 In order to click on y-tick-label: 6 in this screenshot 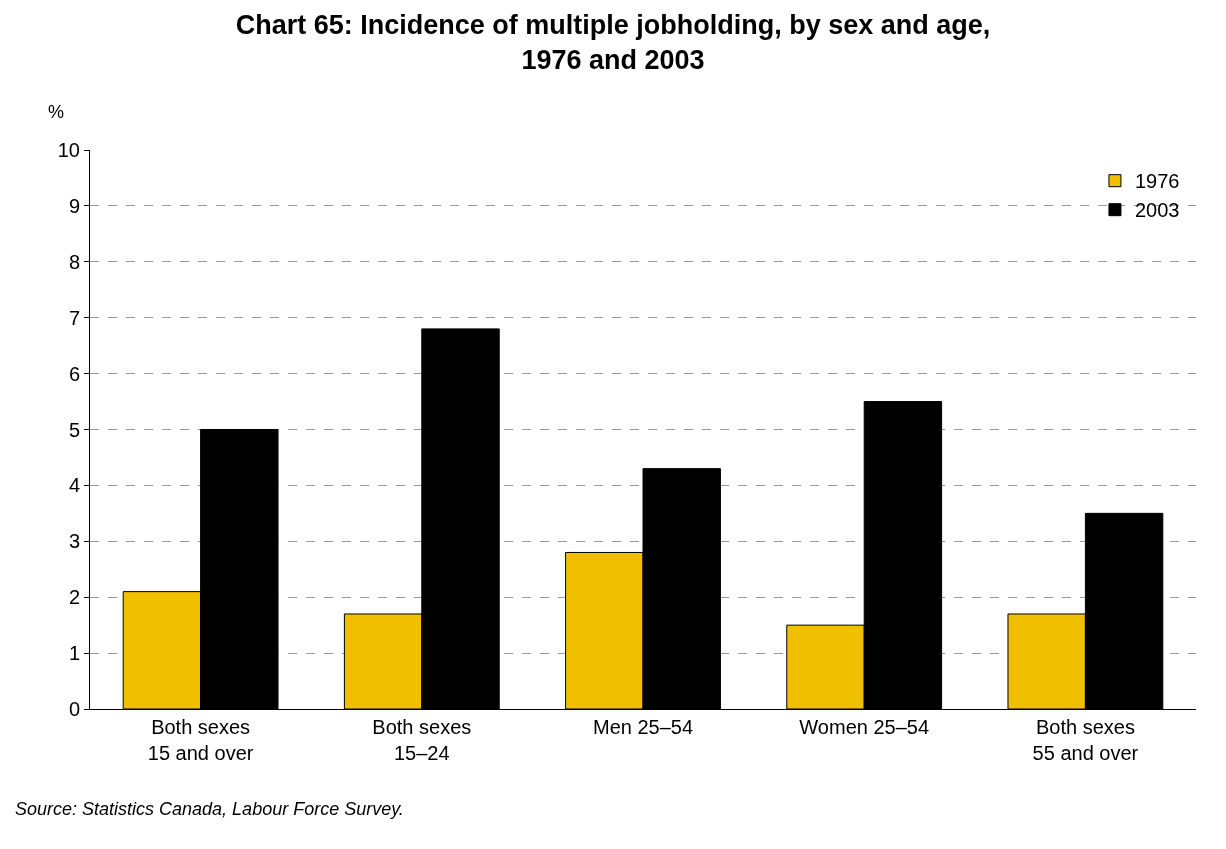, I will do `click(74, 373)`.